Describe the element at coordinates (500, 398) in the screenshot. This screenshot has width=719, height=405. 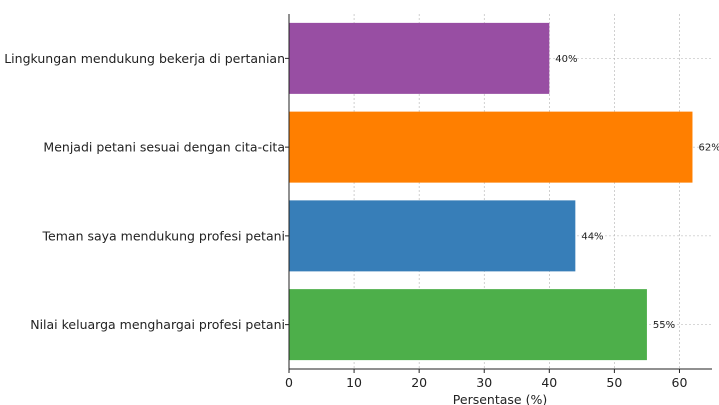
I see `x-axis-title: Persentase (%)` at that location.